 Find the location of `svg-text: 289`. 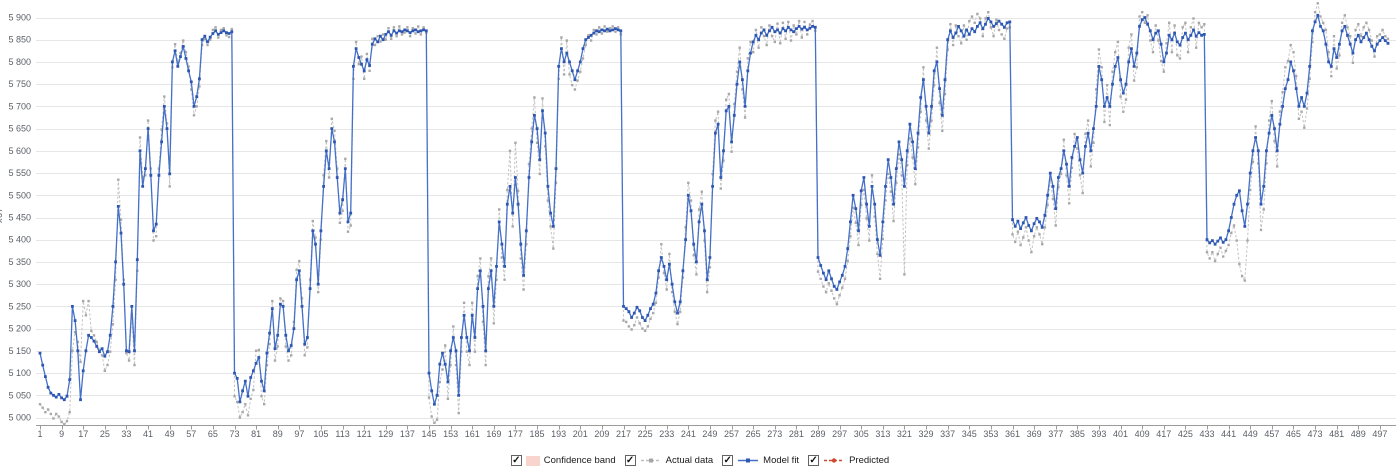

svg-text: 289 is located at coordinates (817, 434).